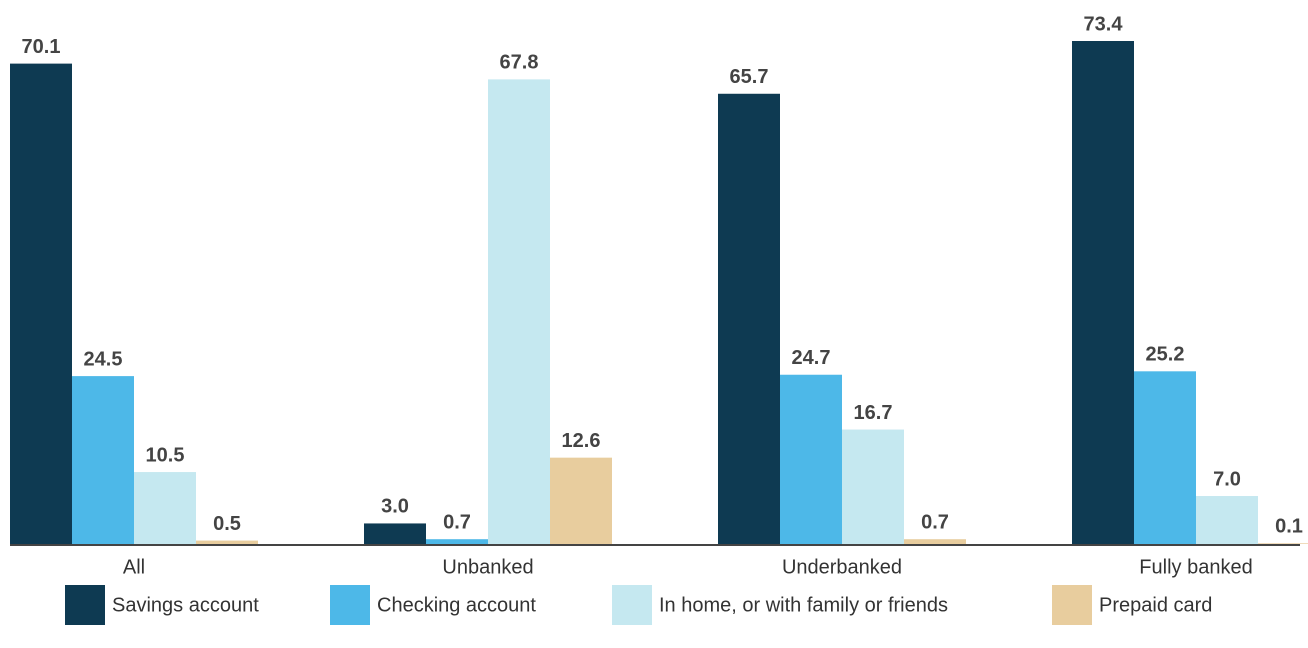 The width and height of the screenshot is (1308, 648). I want to click on value-label: 12.6, so click(581, 441).